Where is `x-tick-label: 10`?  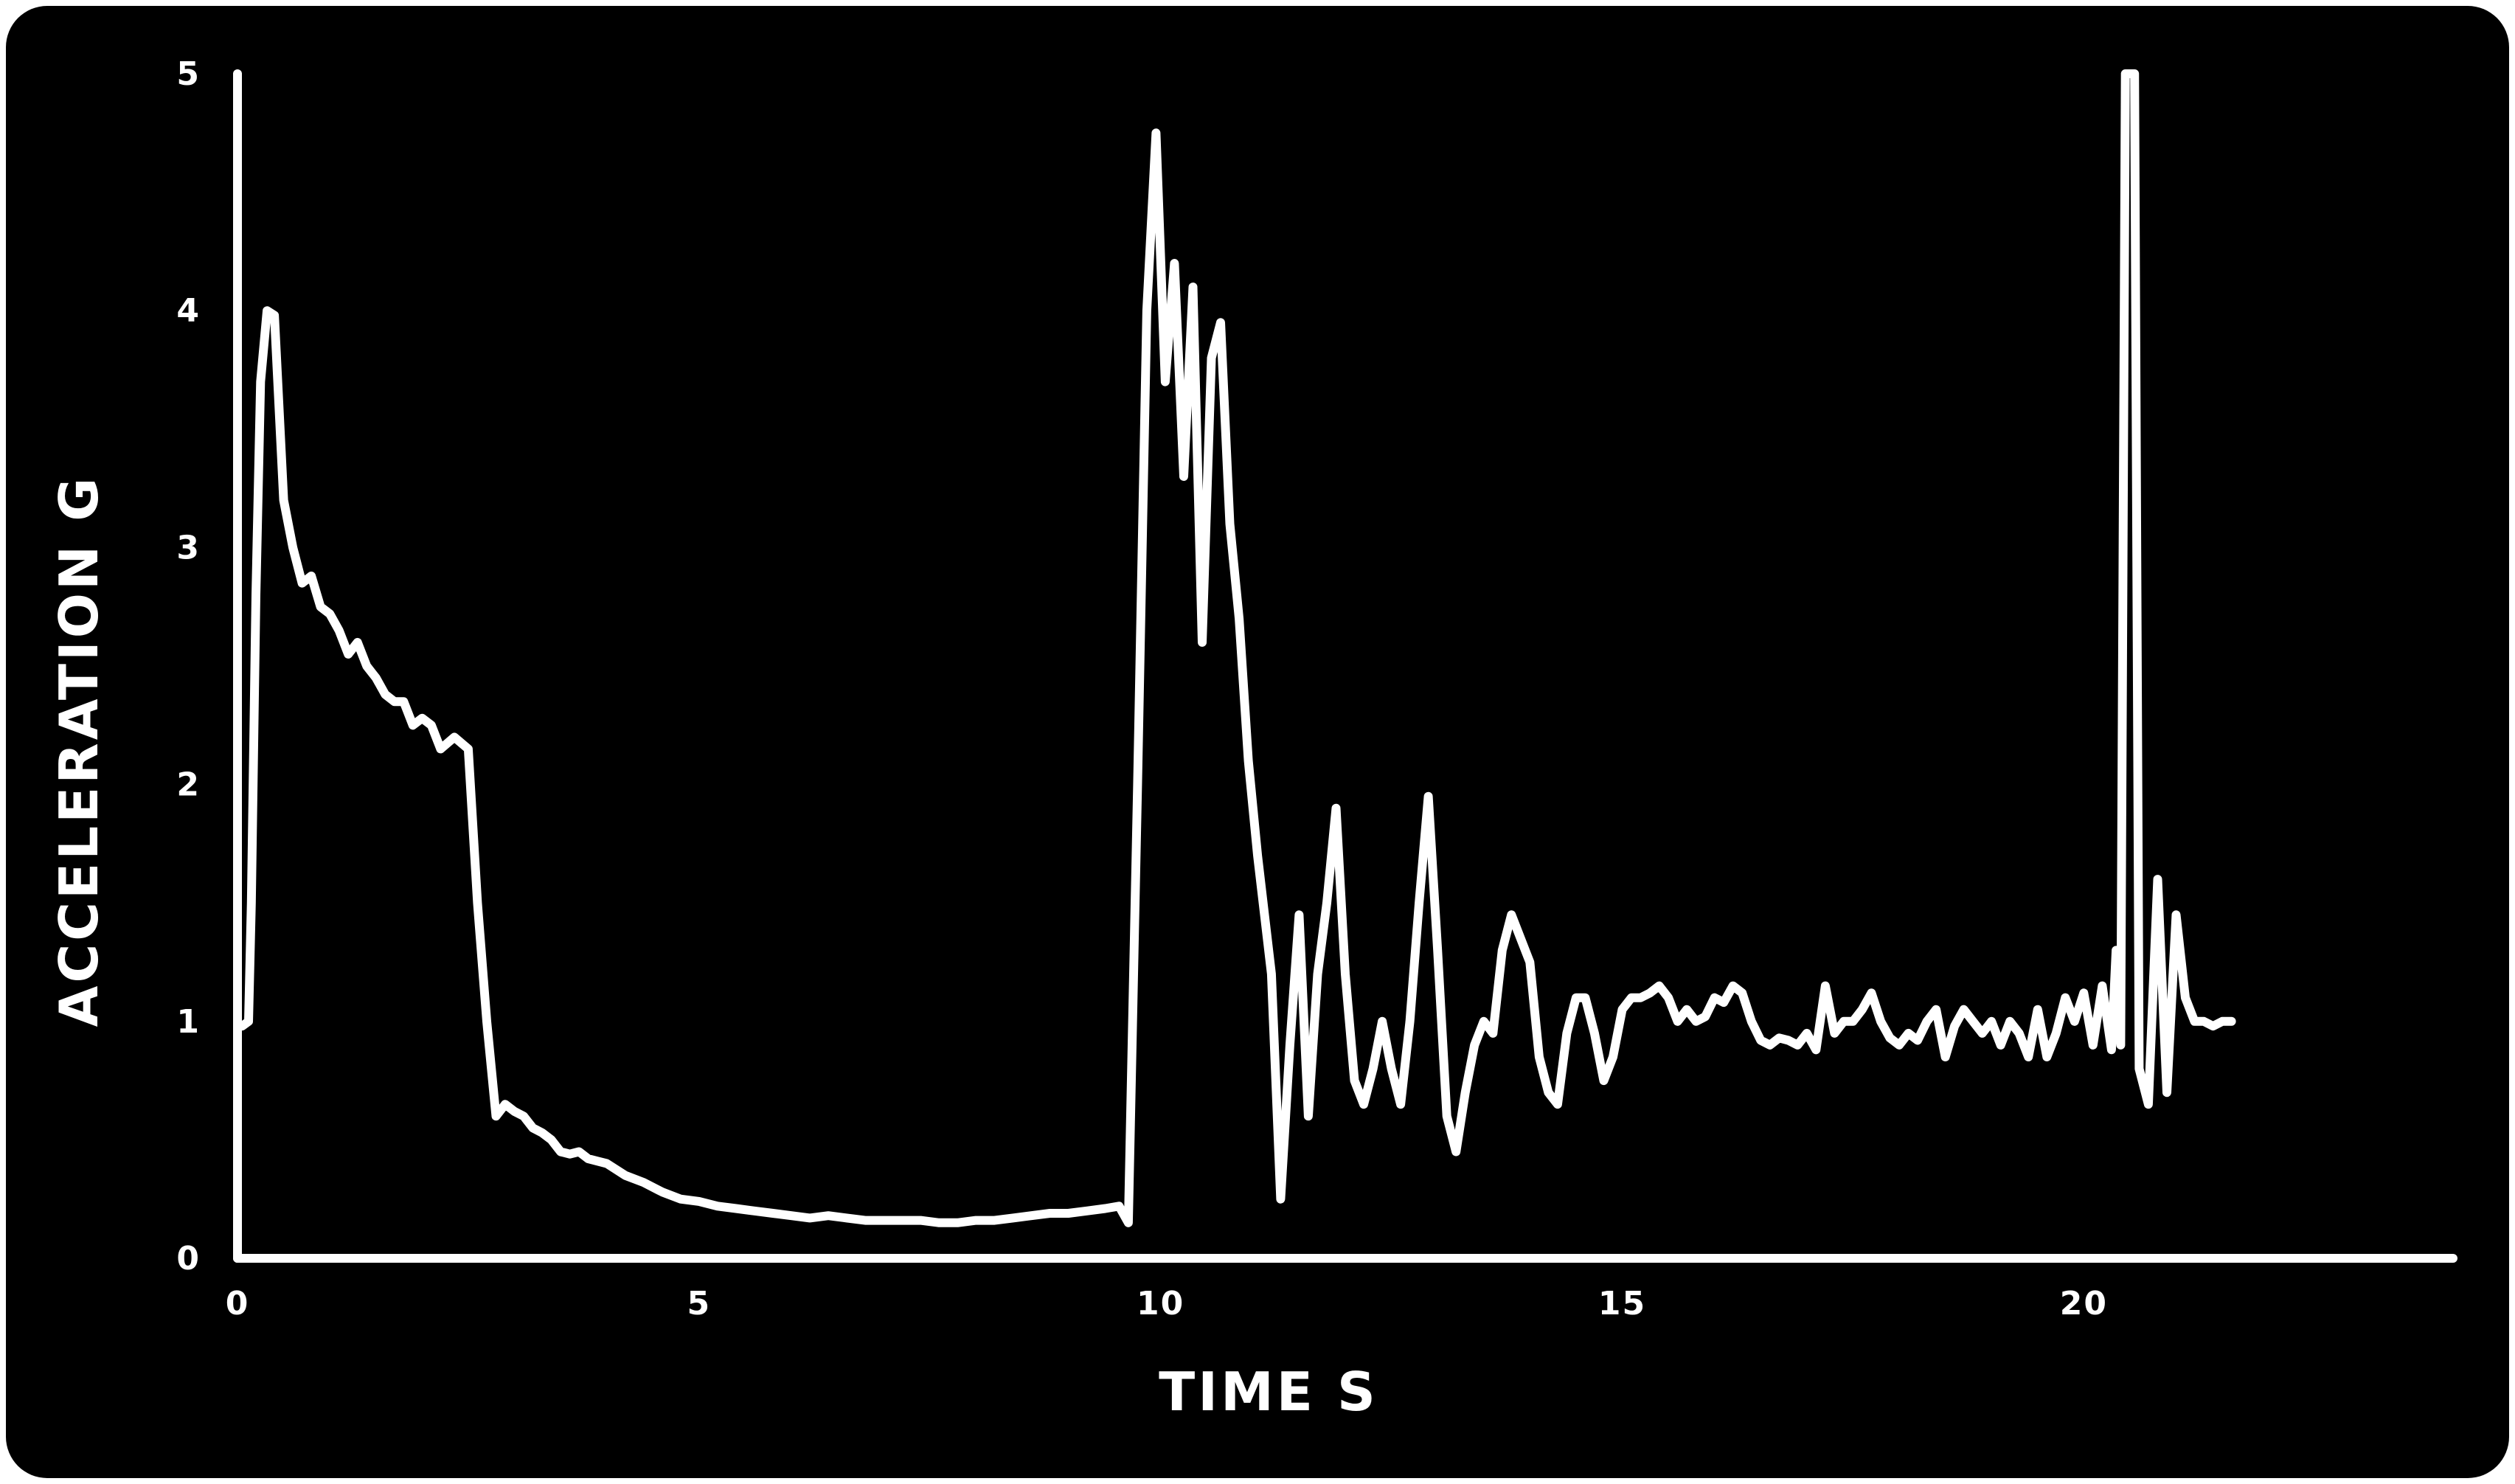
x-tick-label: 10 is located at coordinates (1160, 1303).